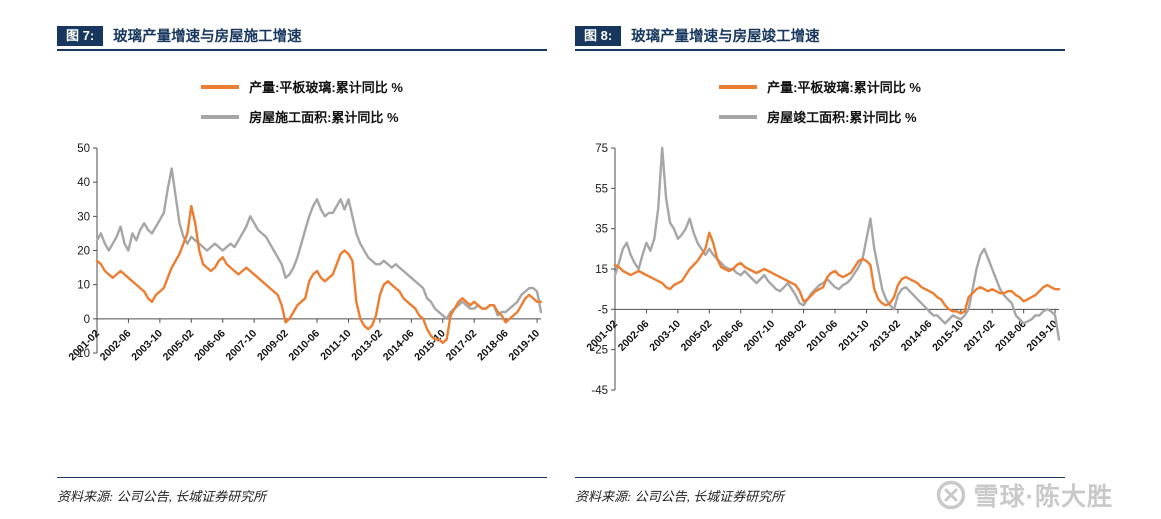 This screenshot has height=519, width=1161. What do you see at coordinates (324, 117) in the screenshot?
I see `legend-label-construction: 房屋施工面积:累计同比 %` at bounding box center [324, 117].